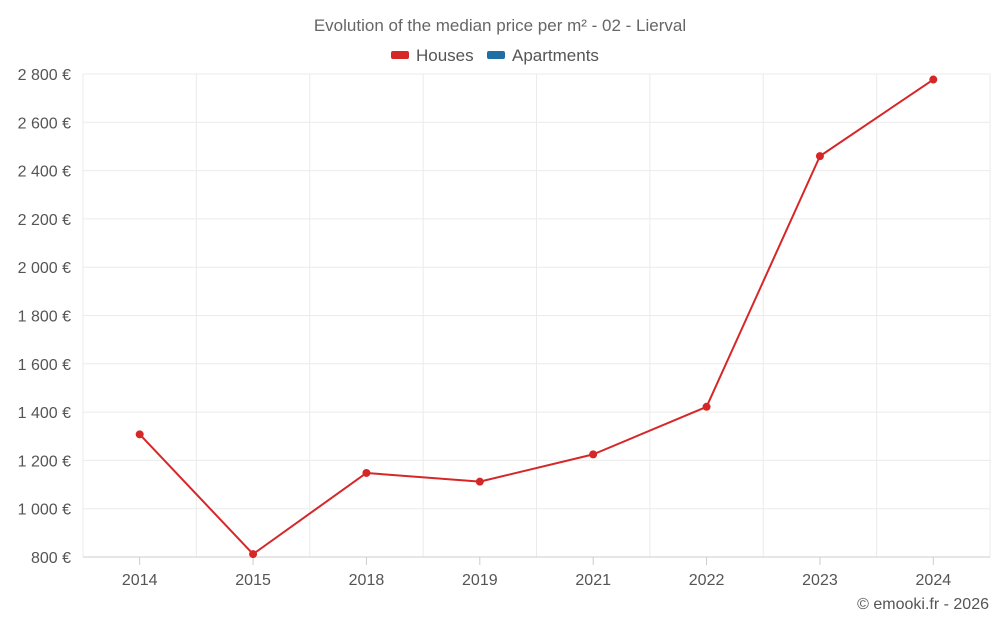  I want to click on legend-item-houses: Houses, so click(432, 55).